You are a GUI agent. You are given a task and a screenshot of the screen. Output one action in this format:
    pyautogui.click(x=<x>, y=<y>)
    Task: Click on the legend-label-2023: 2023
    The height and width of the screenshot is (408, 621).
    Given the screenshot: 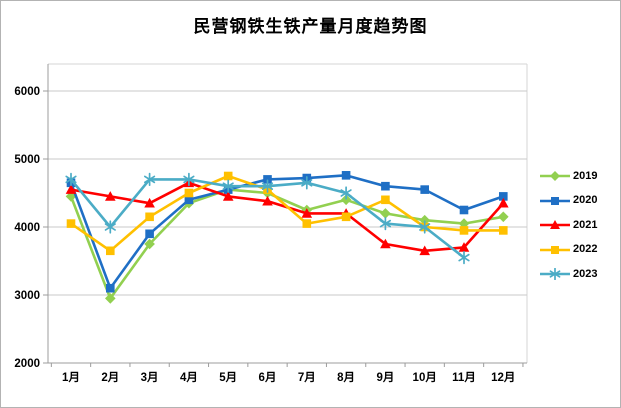 What is the action you would take?
    pyautogui.click(x=585, y=273)
    